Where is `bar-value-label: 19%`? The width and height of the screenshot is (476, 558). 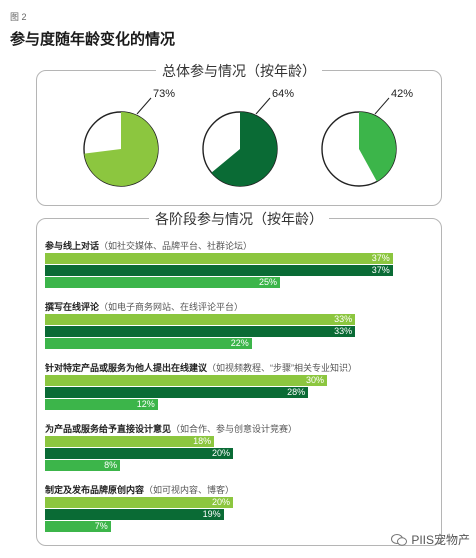
bar-value-label: 19% is located at coordinates (211, 514).